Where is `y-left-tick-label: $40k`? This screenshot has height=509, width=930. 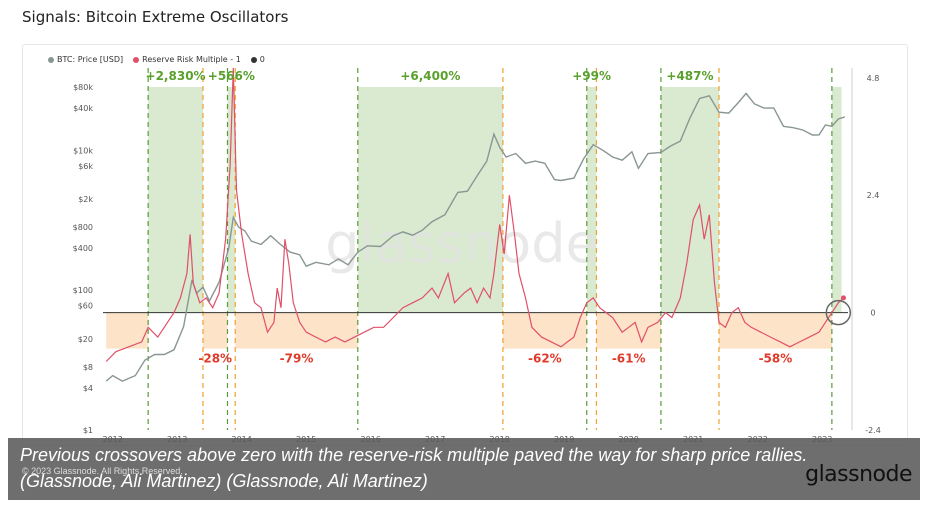
y-left-tick-label: $40k is located at coordinates (83, 108).